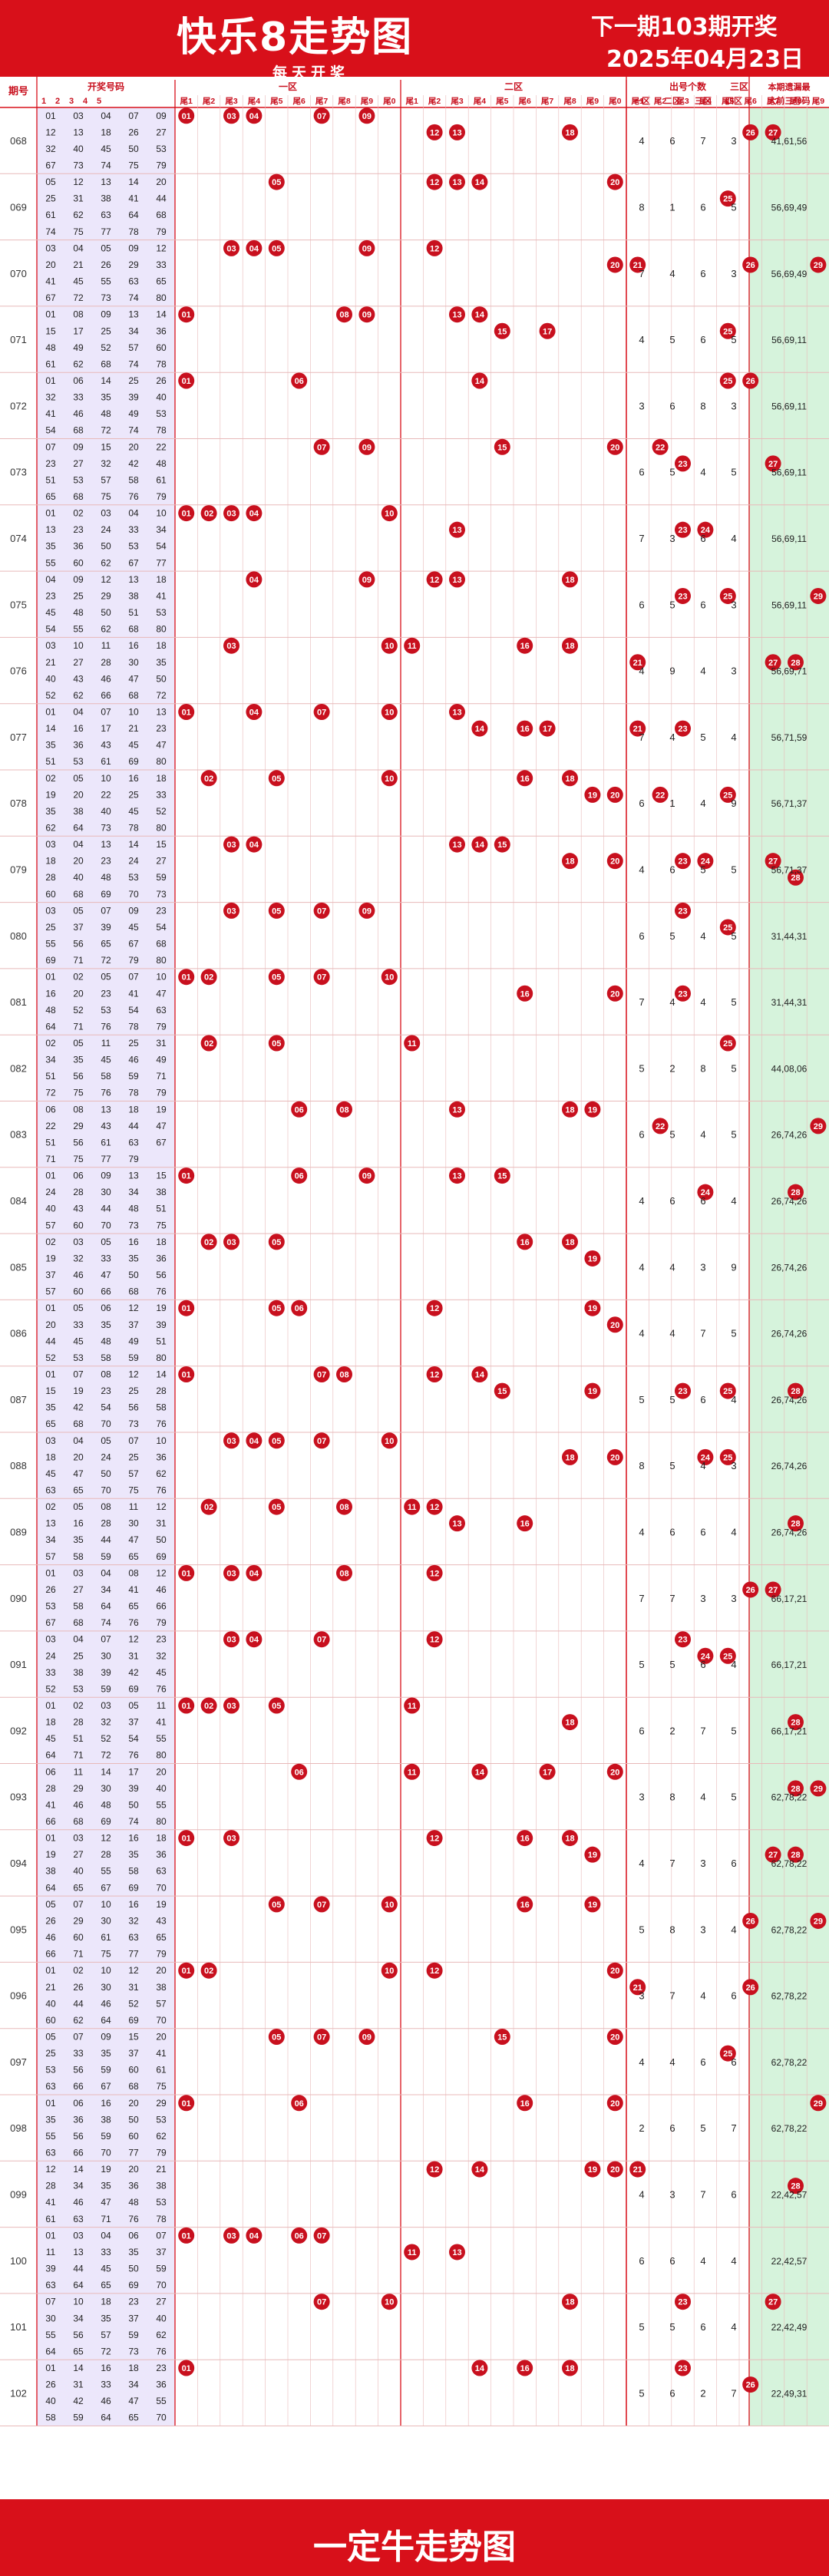 This screenshot has width=829, height=2576. I want to click on missing-numbers: 56,69,11, so click(789, 604).